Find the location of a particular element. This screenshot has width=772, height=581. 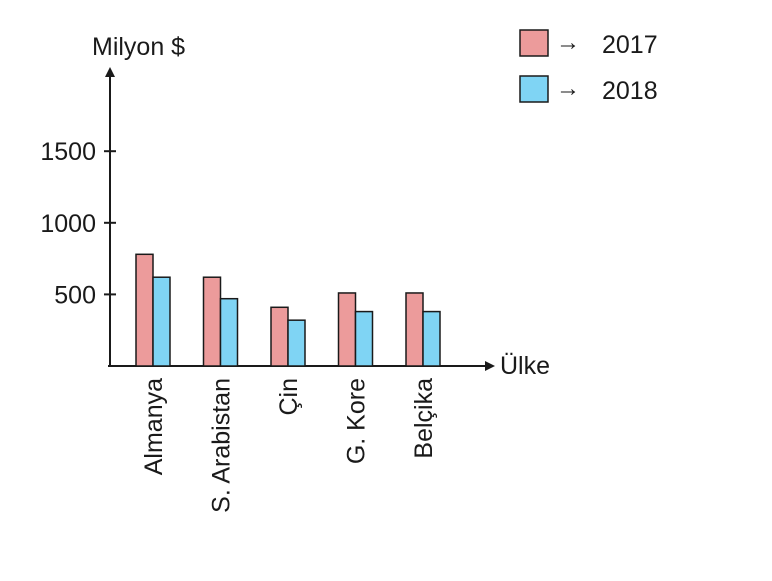

legend: → 2017 → 2018 is located at coordinates (588, 67).